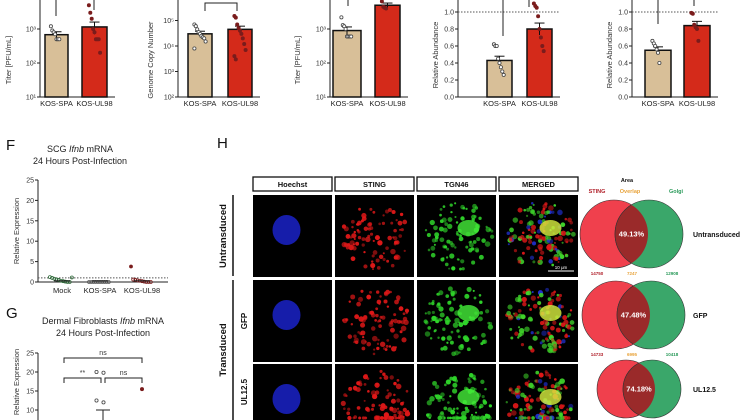 The height and width of the screenshot is (420, 744). I want to click on y-axis-label: Relative Expression, so click(16, 382).